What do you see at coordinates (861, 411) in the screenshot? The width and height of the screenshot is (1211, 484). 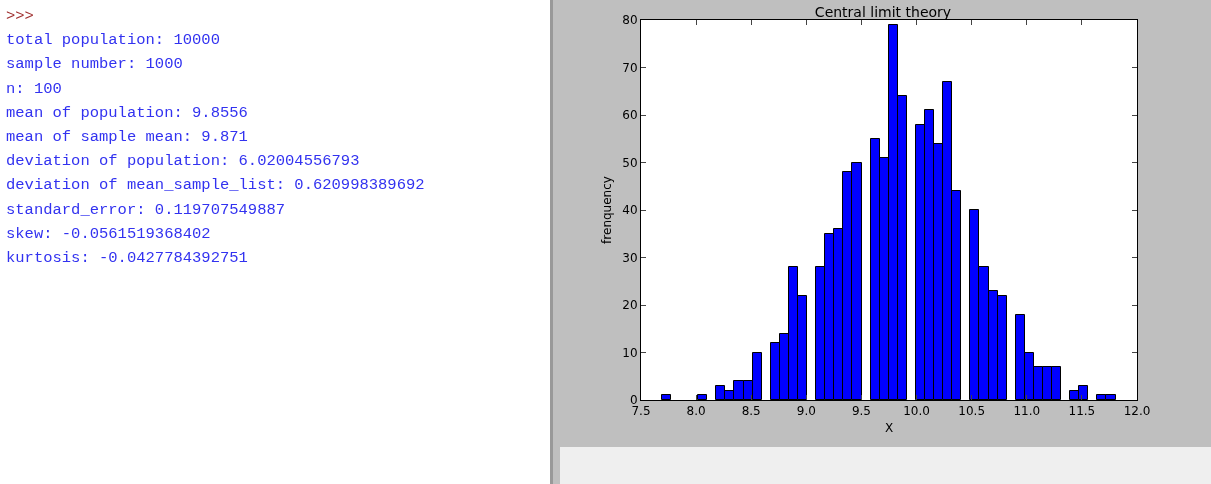 I see `x-tick-label: 9.5` at bounding box center [861, 411].